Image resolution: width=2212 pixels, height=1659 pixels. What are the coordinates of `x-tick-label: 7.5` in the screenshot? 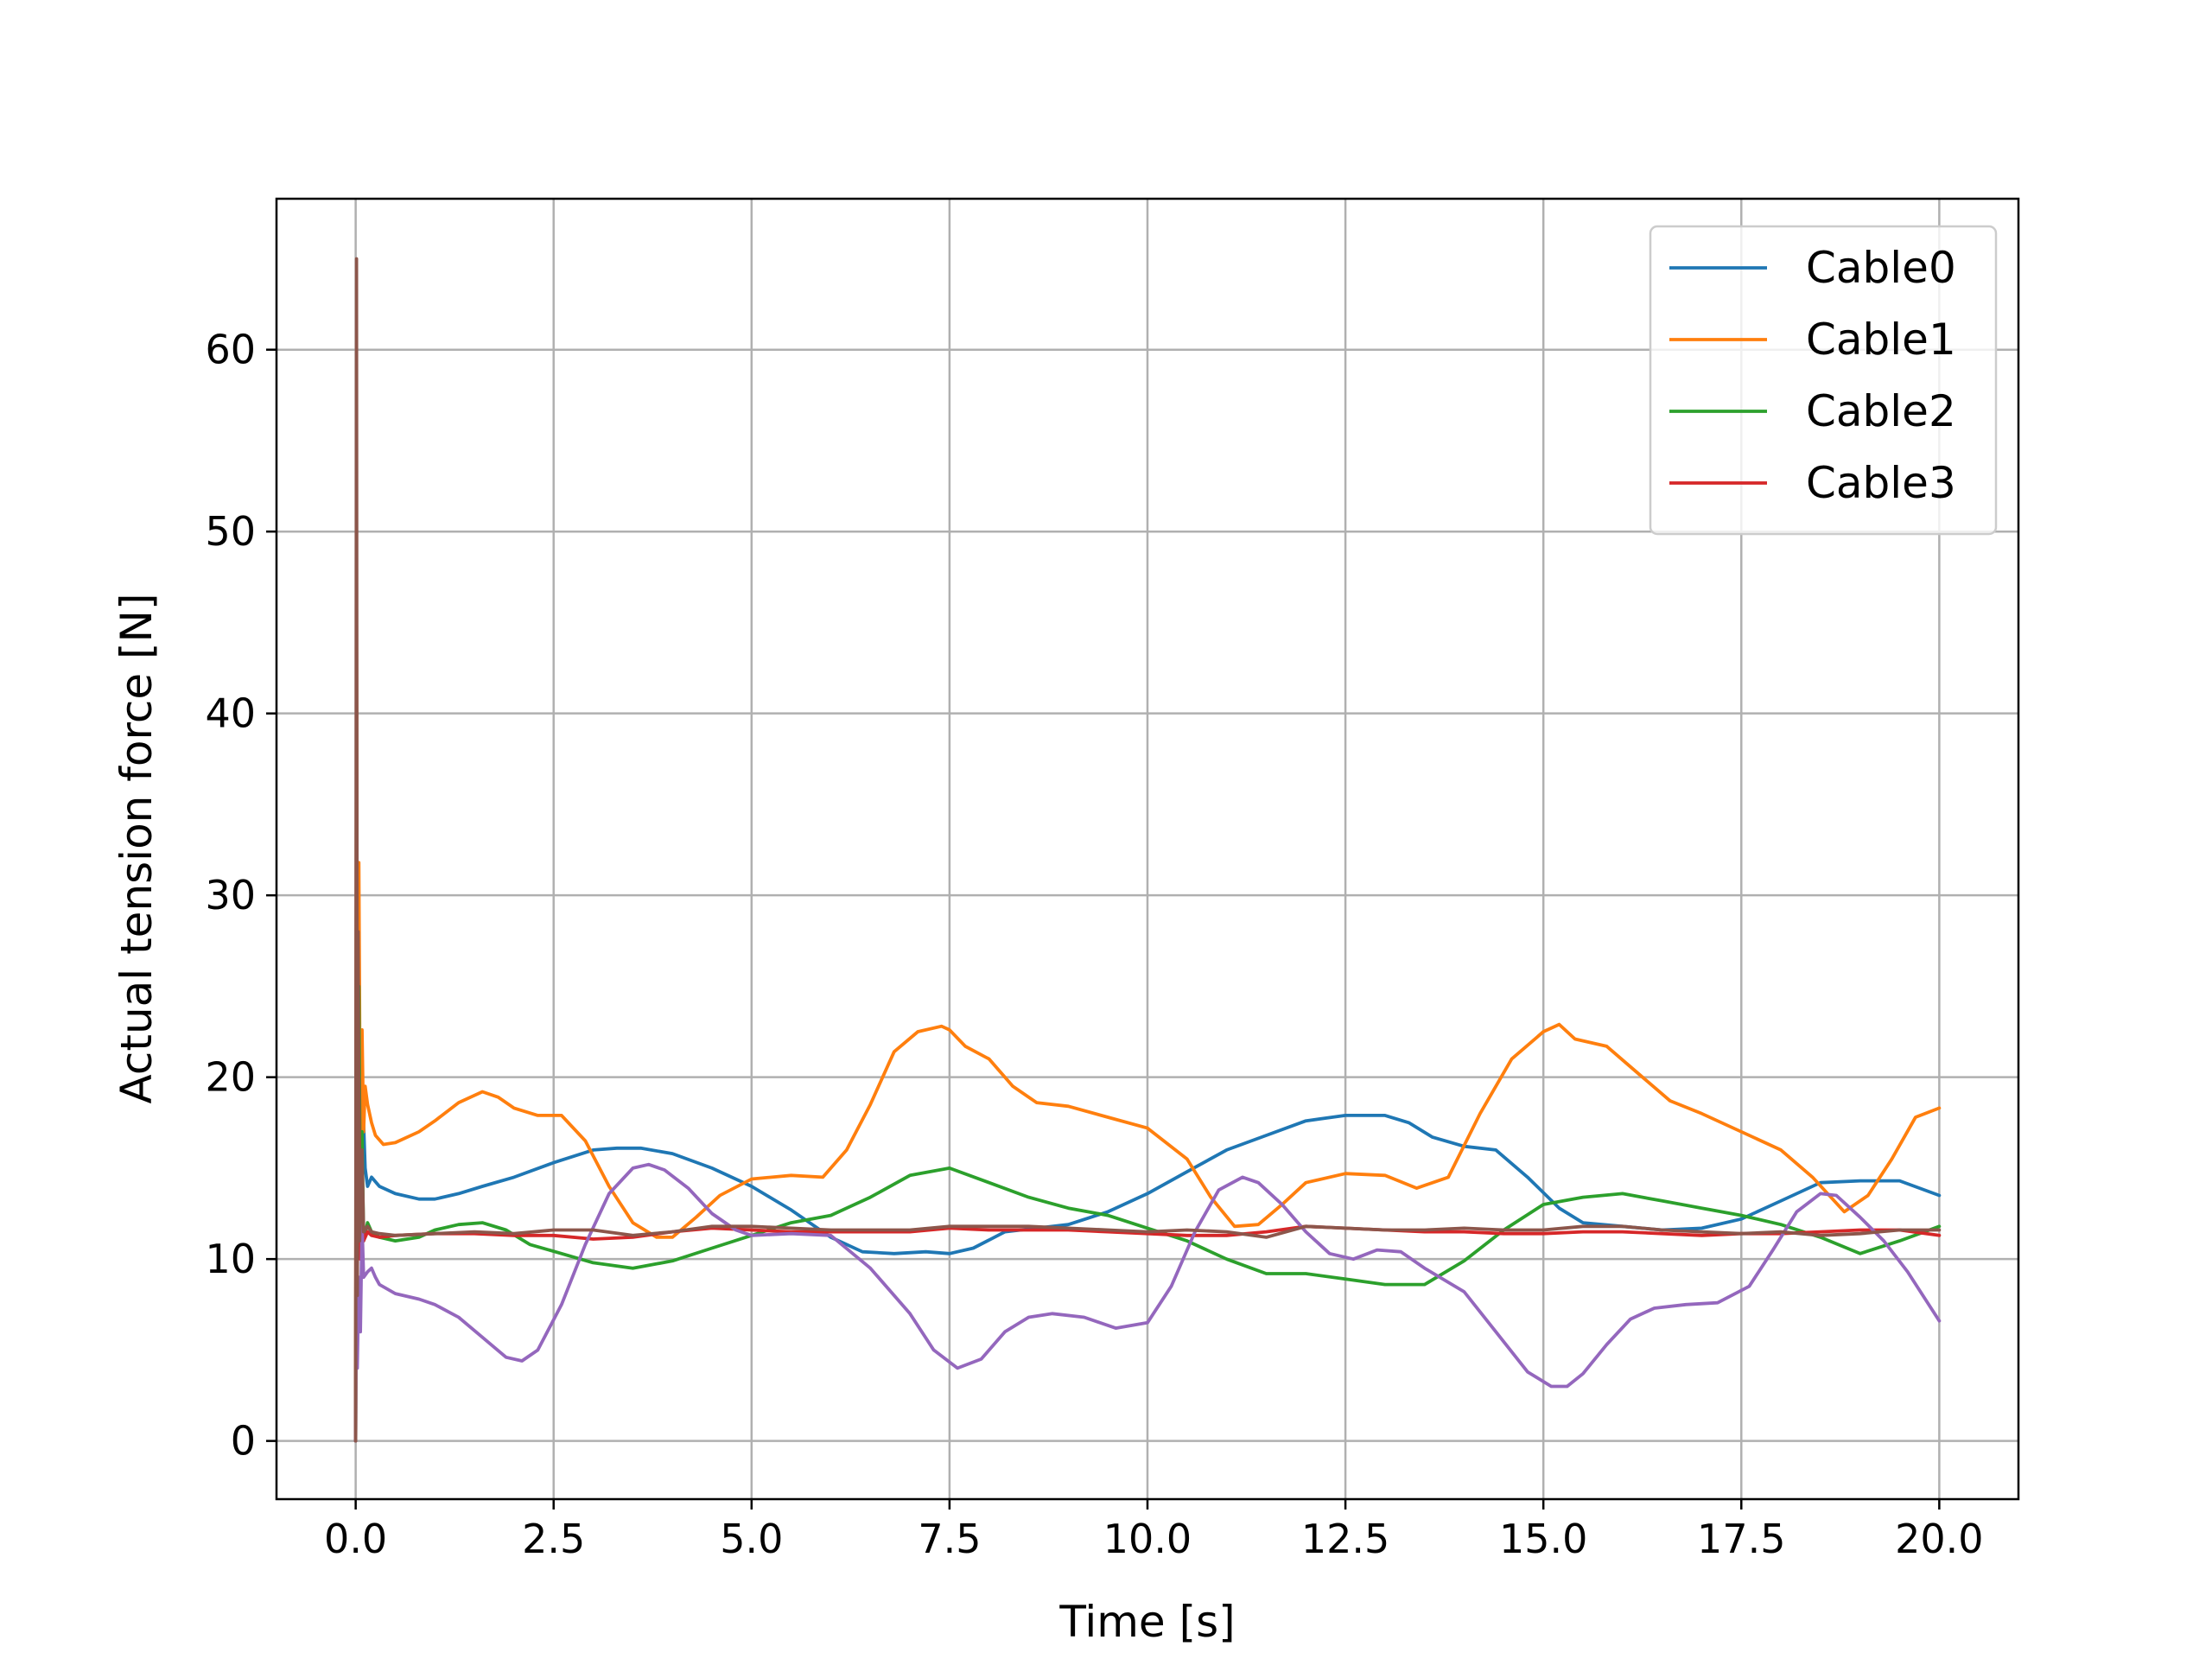 It's located at (949, 1539).